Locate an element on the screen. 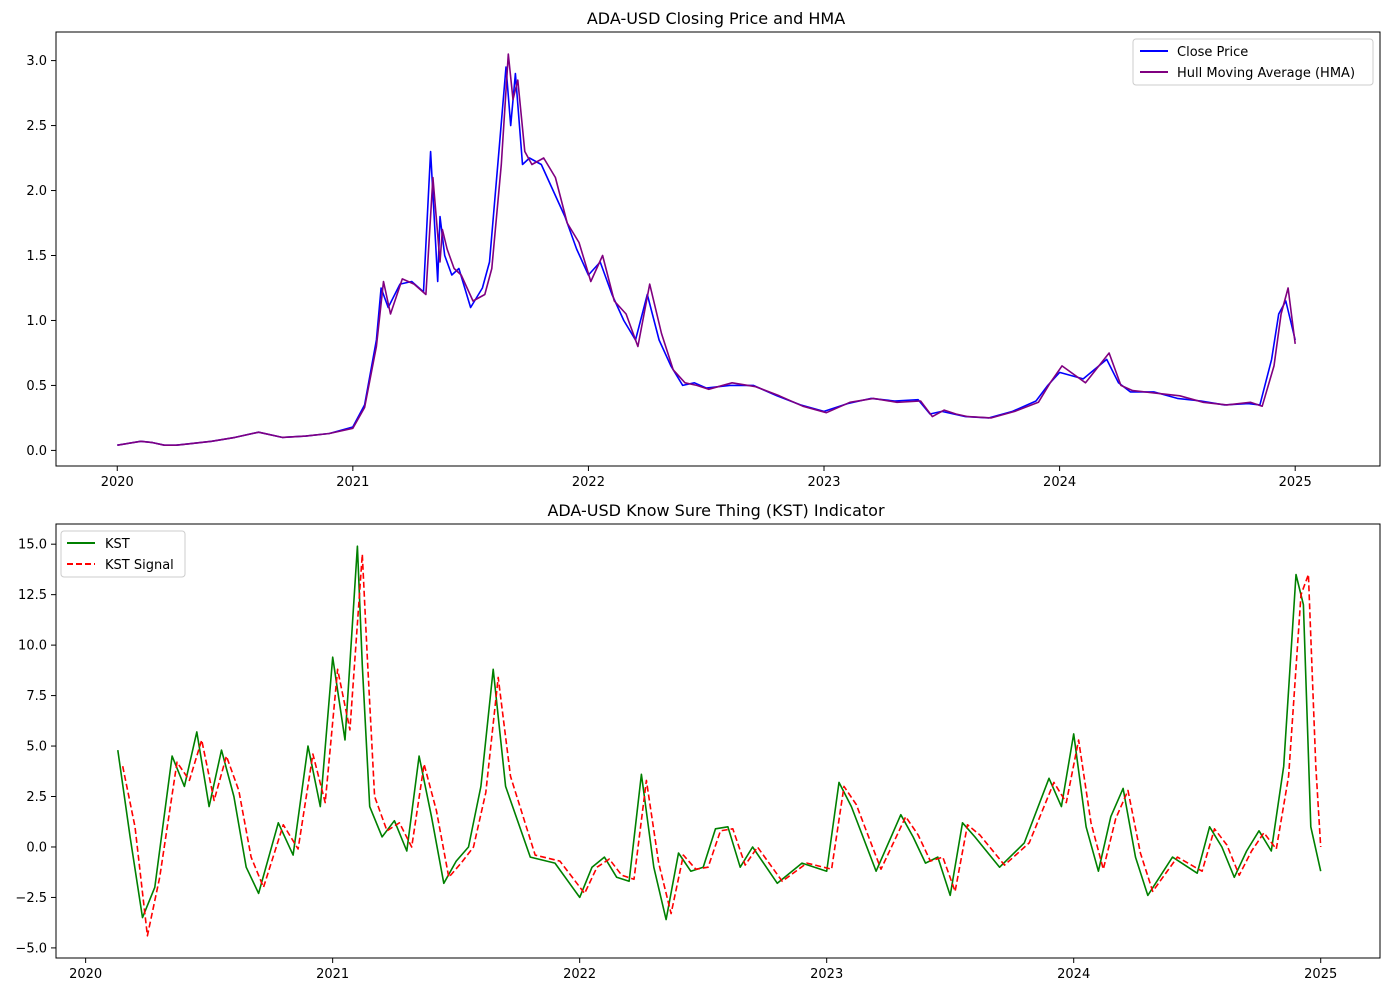 This screenshot has height=989, width=1389. price-chart-legend: Close Price Hull Moving Average (HMA) is located at coordinates (1253, 62).